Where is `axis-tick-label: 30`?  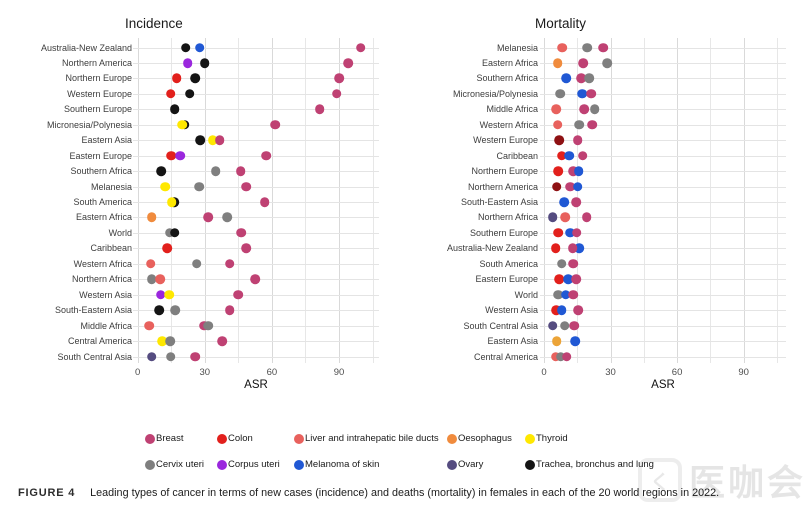
axis-tick-label: 30 is located at coordinates (205, 372).